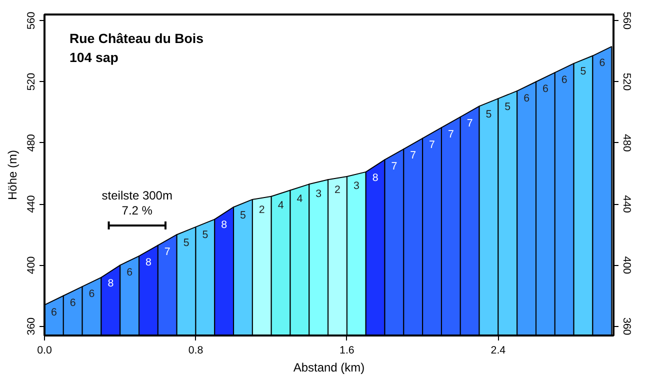  I want to click on text: 104 sap, so click(94, 57).